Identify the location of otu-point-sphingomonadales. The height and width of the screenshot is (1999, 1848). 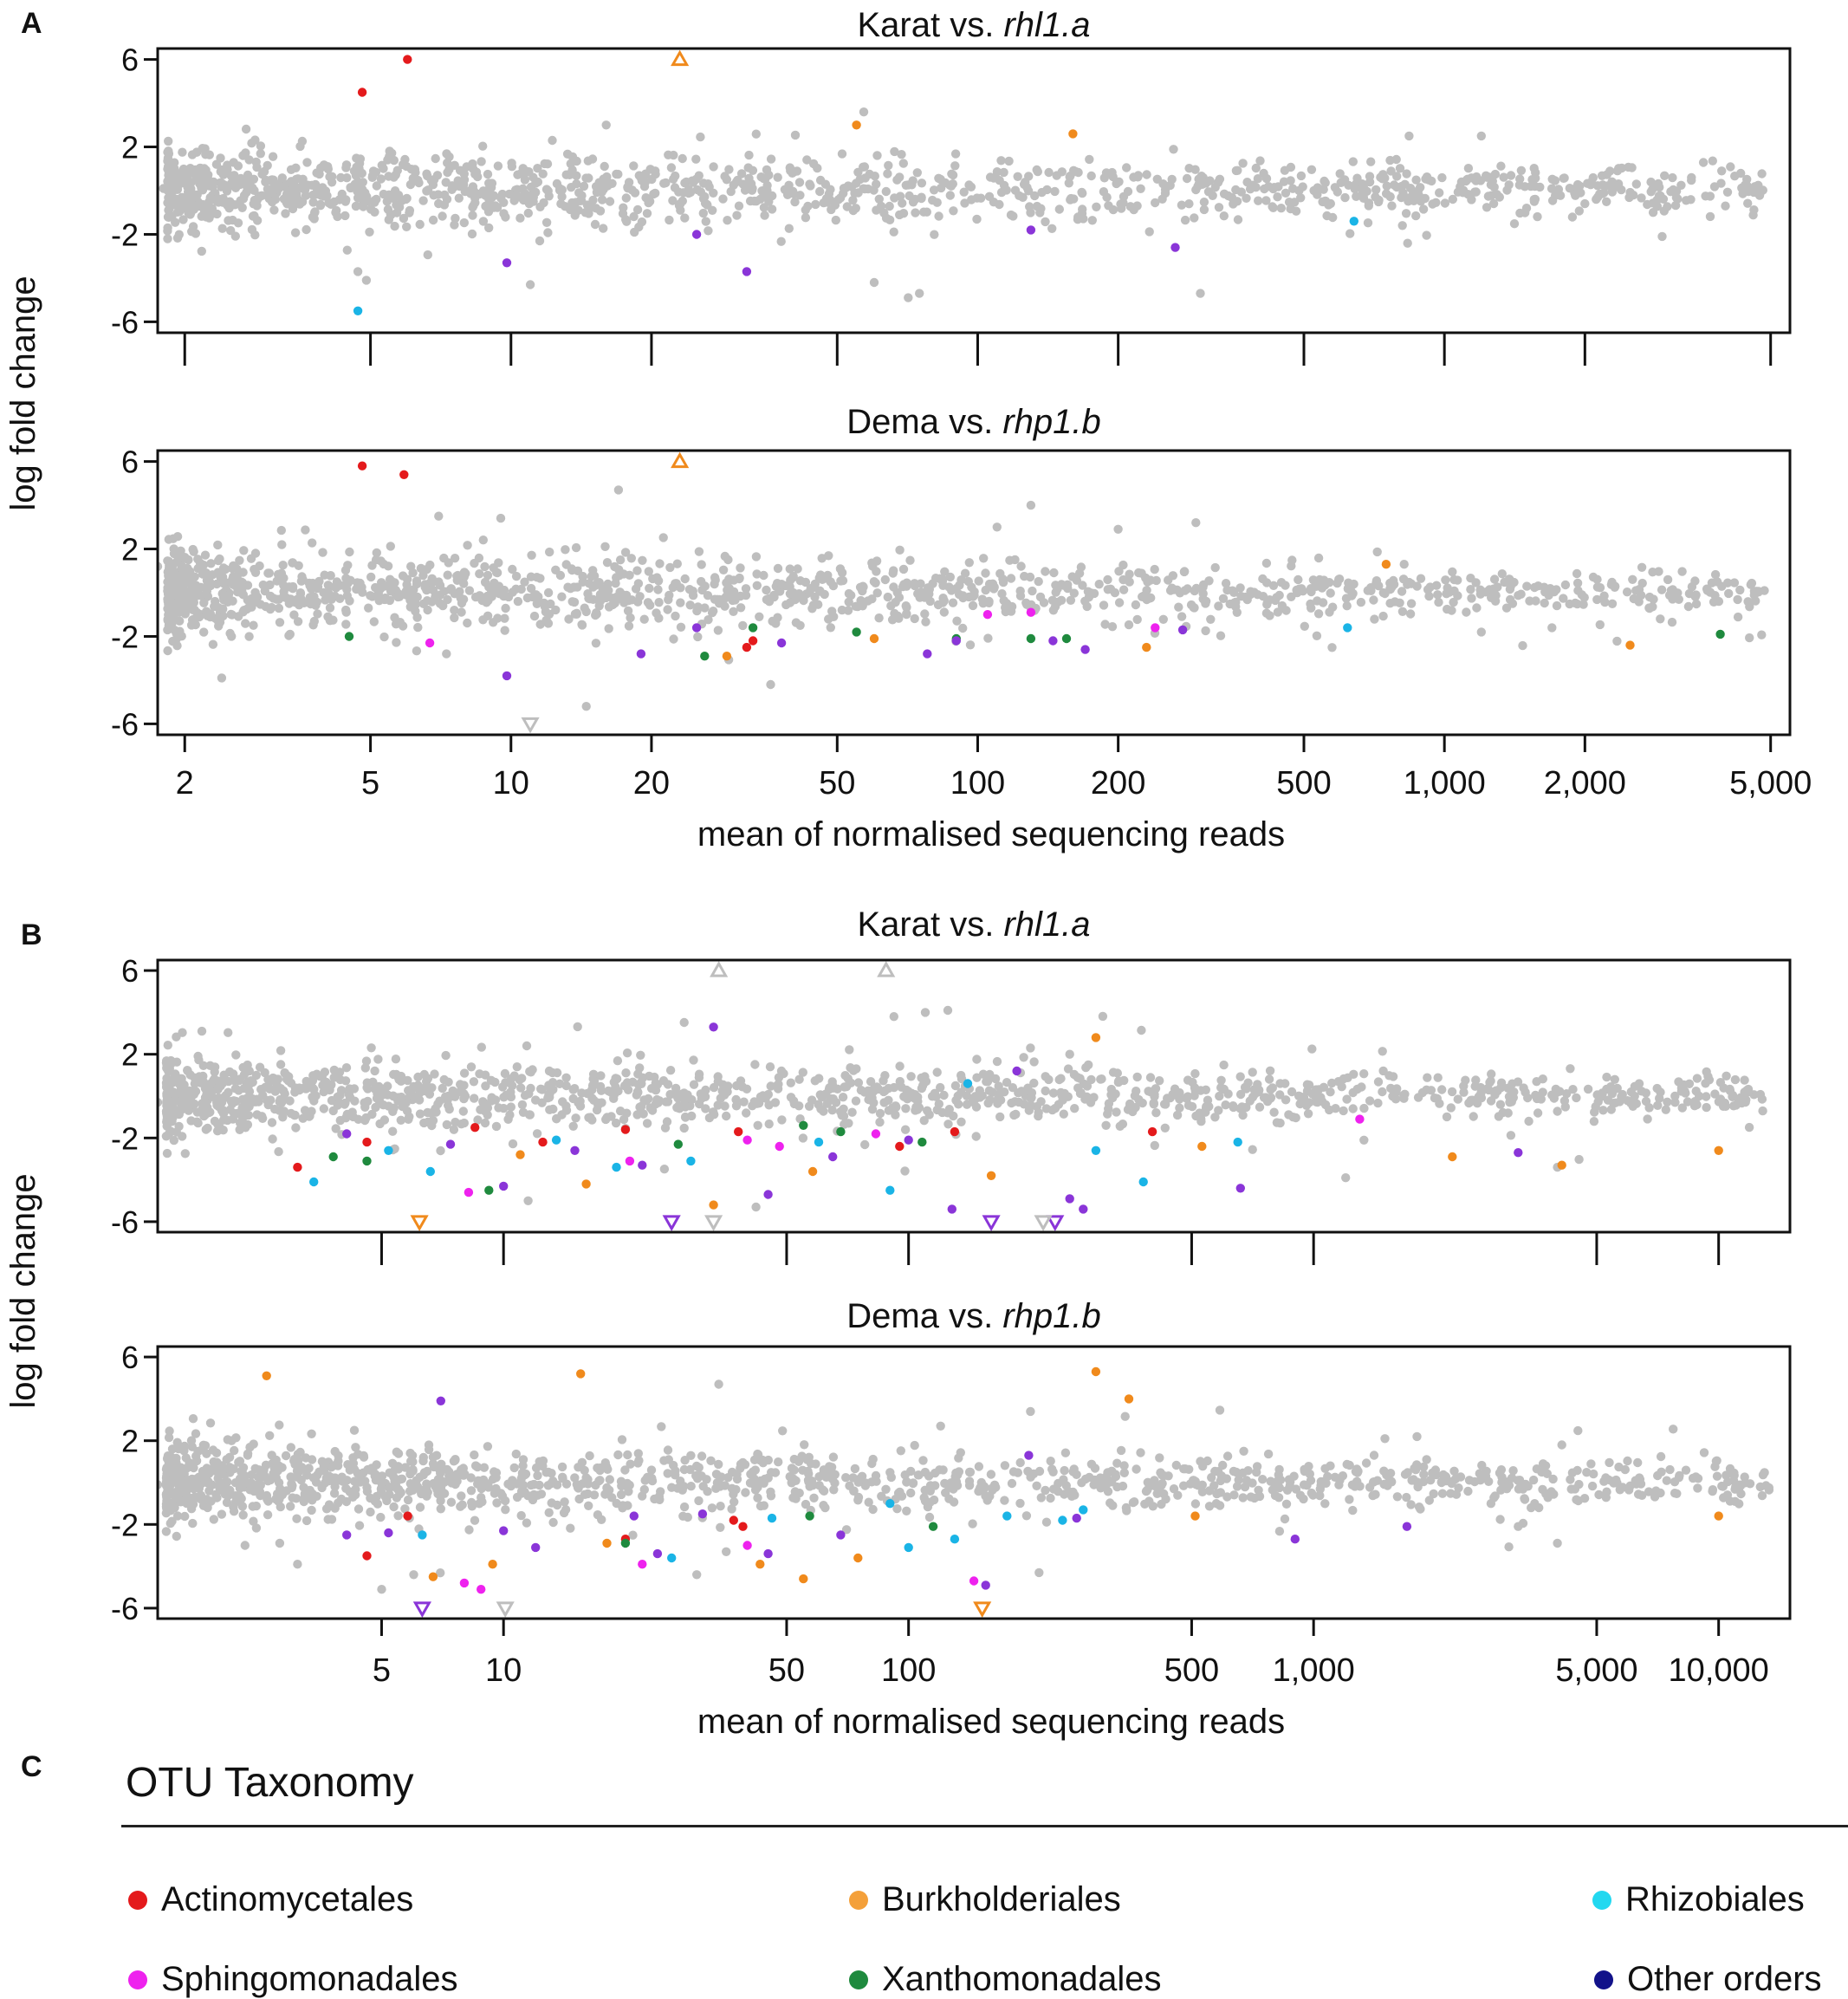
(1031, 612).